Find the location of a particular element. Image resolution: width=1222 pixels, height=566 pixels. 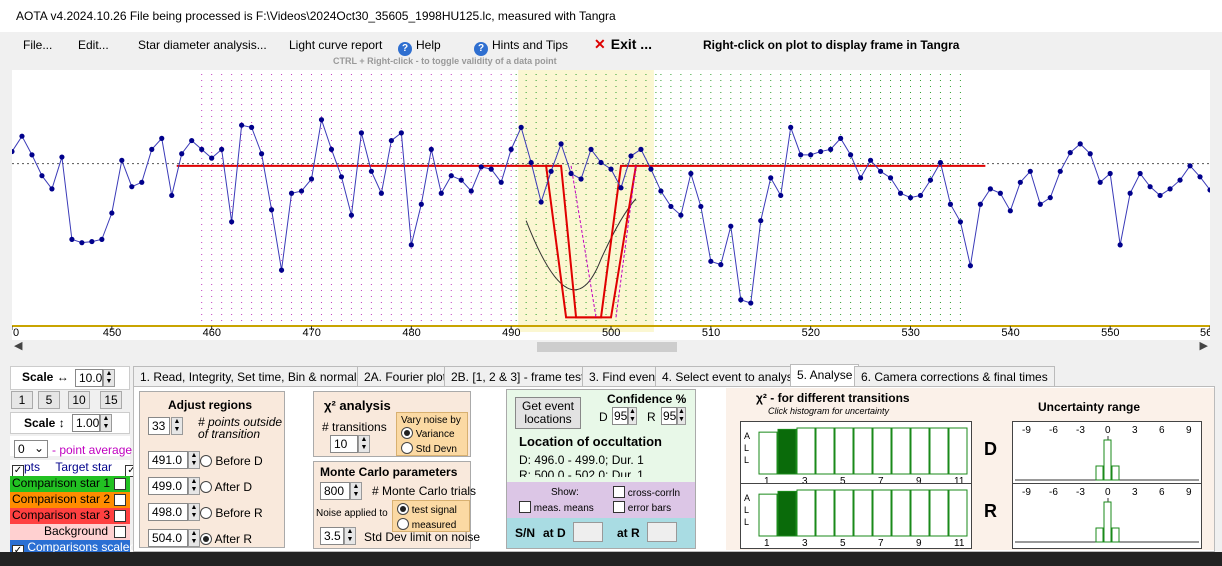

tab-fourier-plot: 2A. Fourier plot is located at coordinates (405, 376).